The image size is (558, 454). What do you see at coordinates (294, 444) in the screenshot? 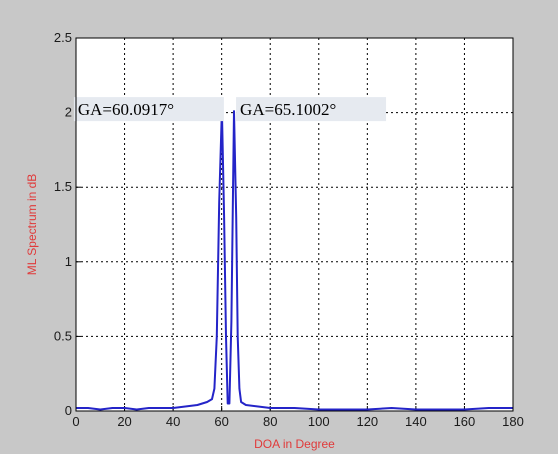
I see `x-axis-label: DOA in Degree` at bounding box center [294, 444].